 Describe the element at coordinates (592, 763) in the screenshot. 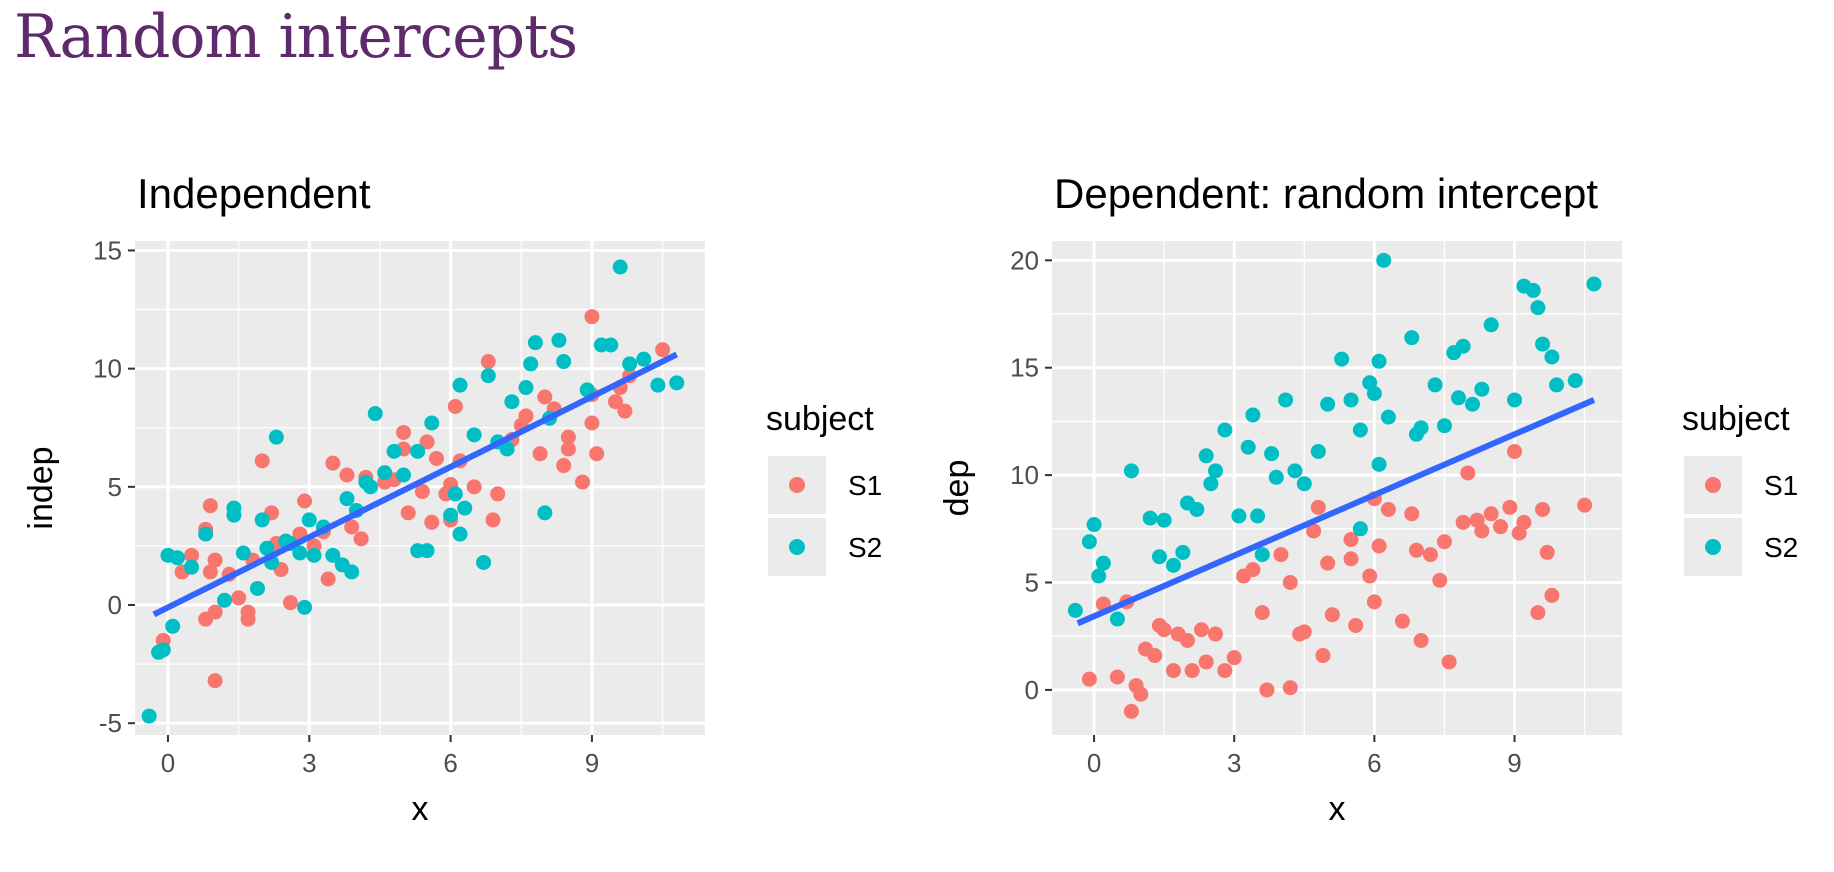

I see `x-tick-label: 9` at that location.